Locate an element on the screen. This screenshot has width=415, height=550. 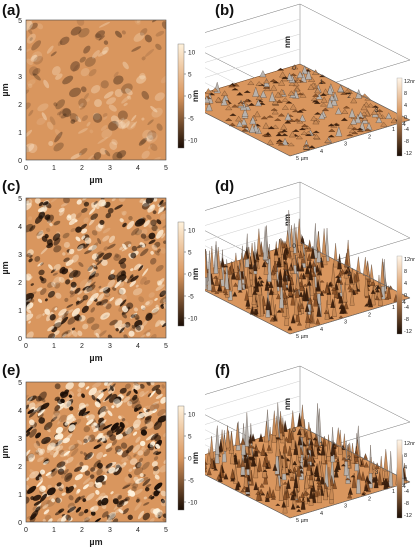
afm-3d-panel-b: 12nmnm01234012345 µm12nm840-4-8-12 is located at coordinates (310, 82).